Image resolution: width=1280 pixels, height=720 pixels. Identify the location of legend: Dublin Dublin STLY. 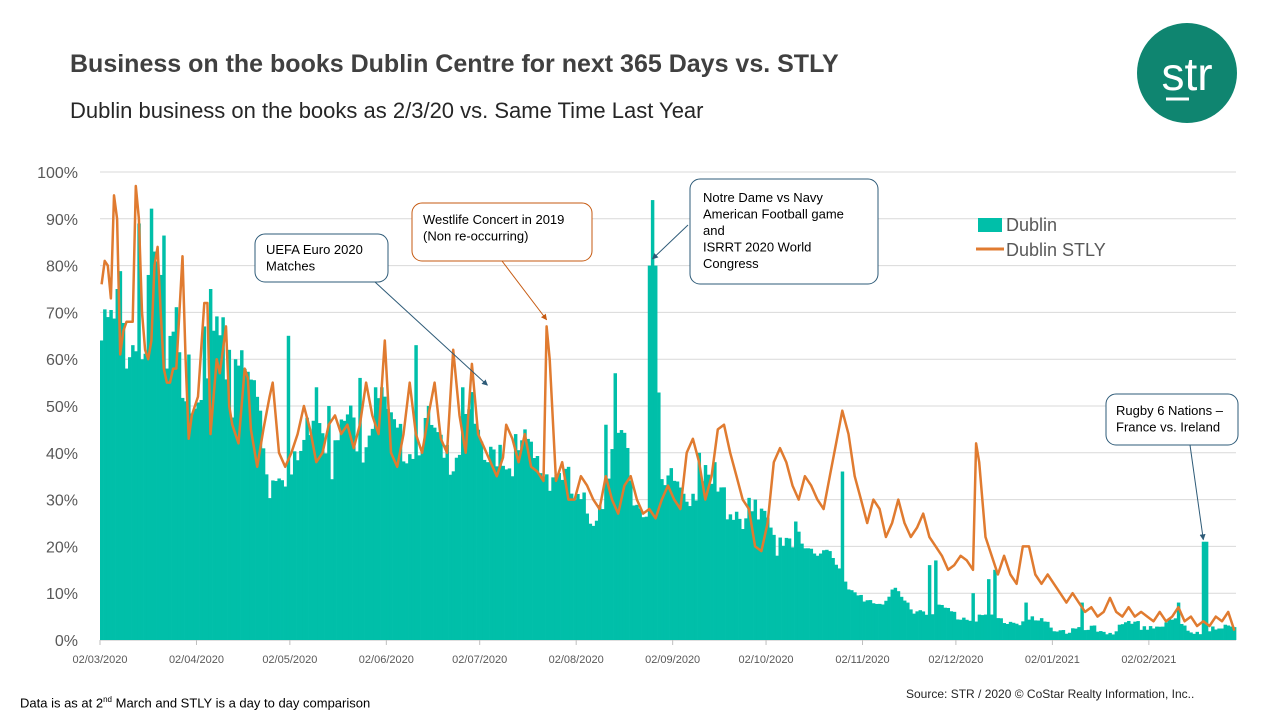
(1041, 237).